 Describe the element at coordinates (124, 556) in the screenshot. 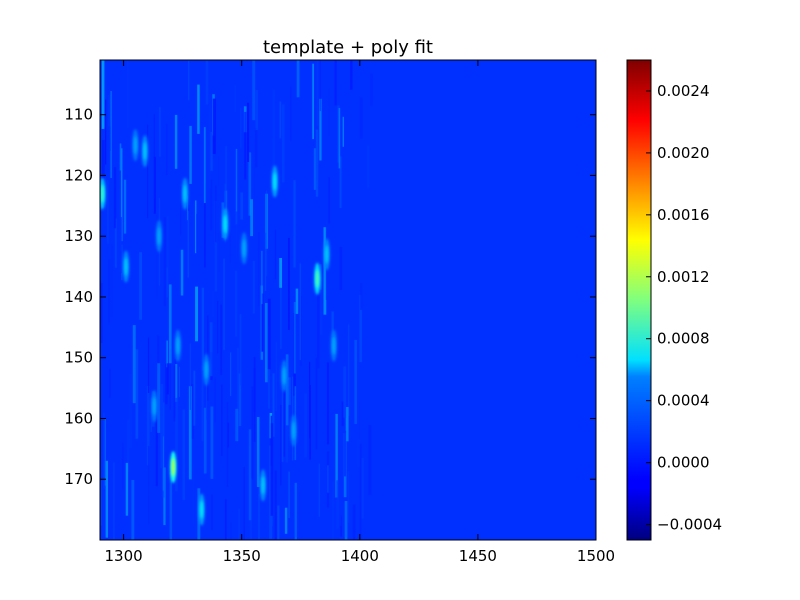

I see `x-tick-label: 1300` at that location.